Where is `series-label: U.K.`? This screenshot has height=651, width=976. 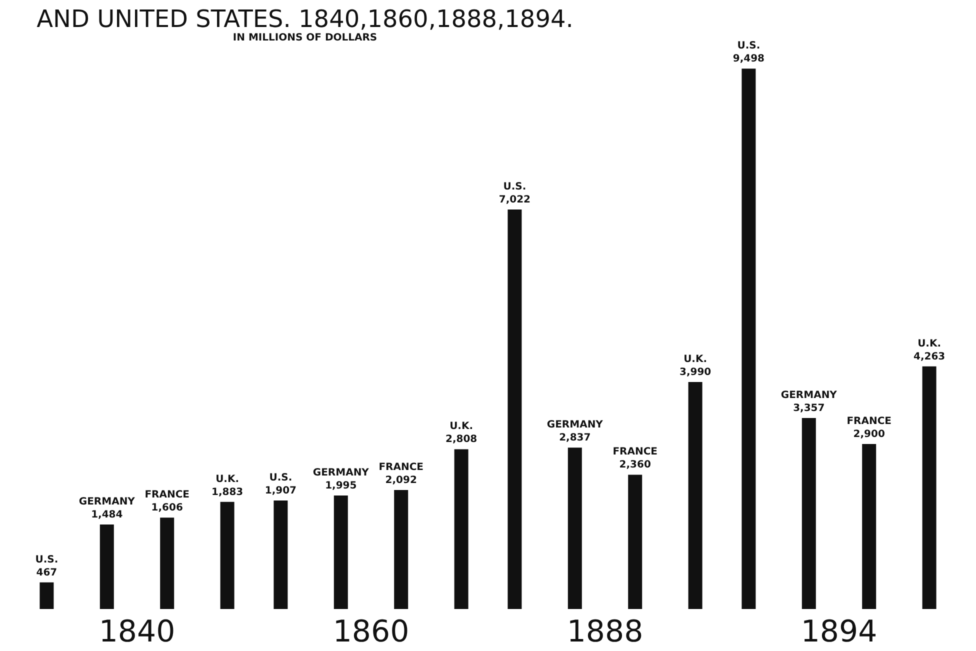 series-label: U.K. is located at coordinates (696, 359).